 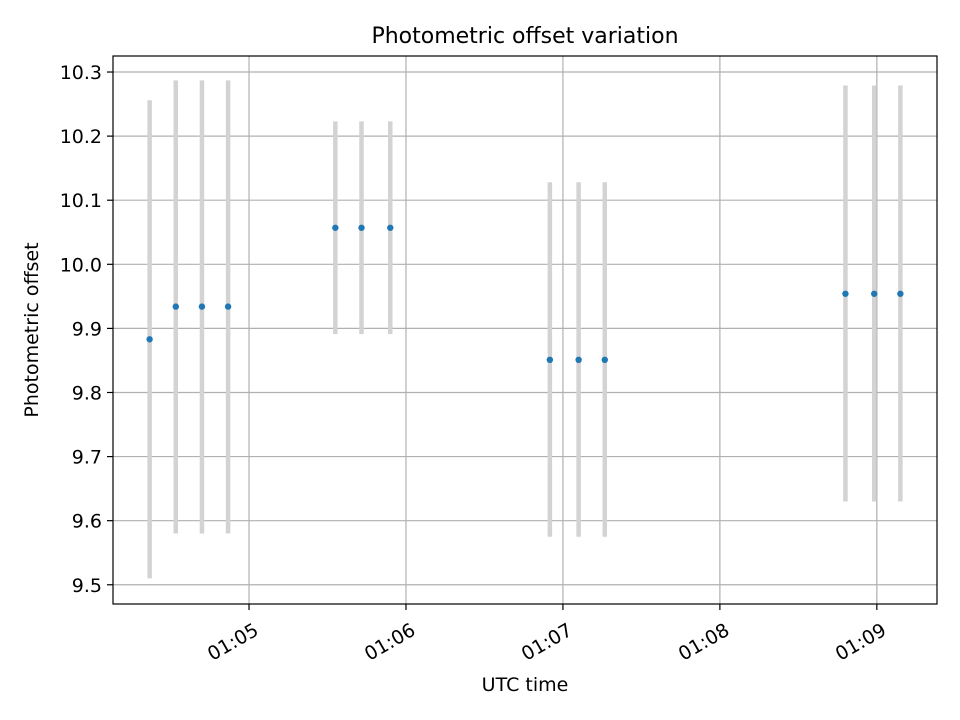 I want to click on y-tick-label: 9.5, so click(x=87, y=586).